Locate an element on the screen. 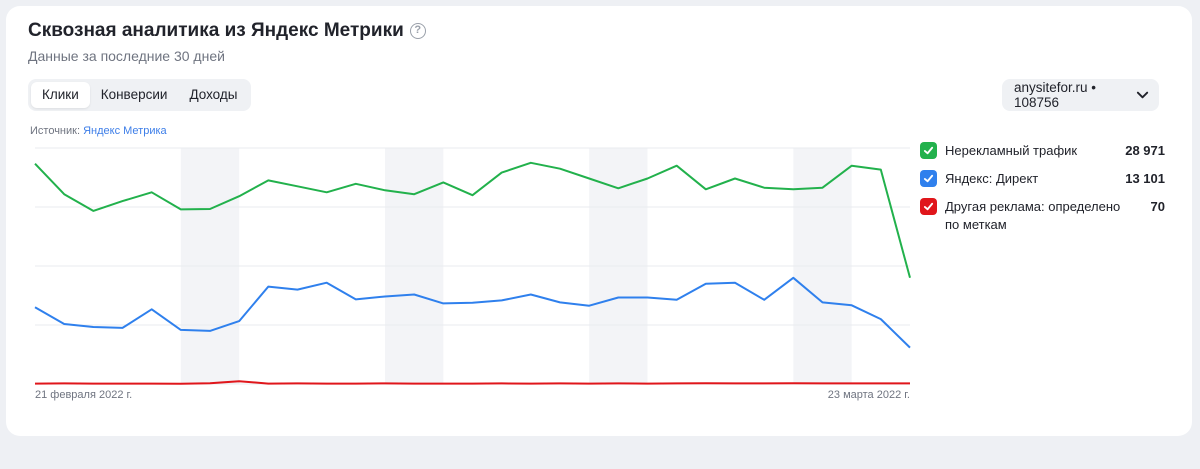 The height and width of the screenshot is (469, 1200). counter-select-value: anysitefor.ru • 108756 is located at coordinates (1055, 95).